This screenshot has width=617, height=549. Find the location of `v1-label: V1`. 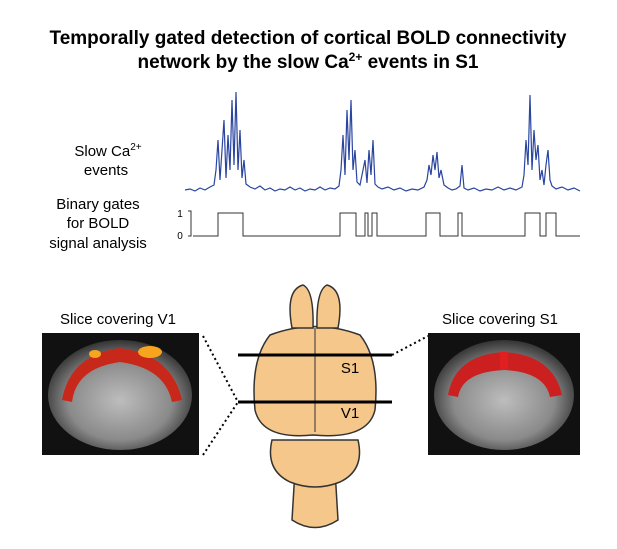

v1-label: V1 is located at coordinates (350, 413).